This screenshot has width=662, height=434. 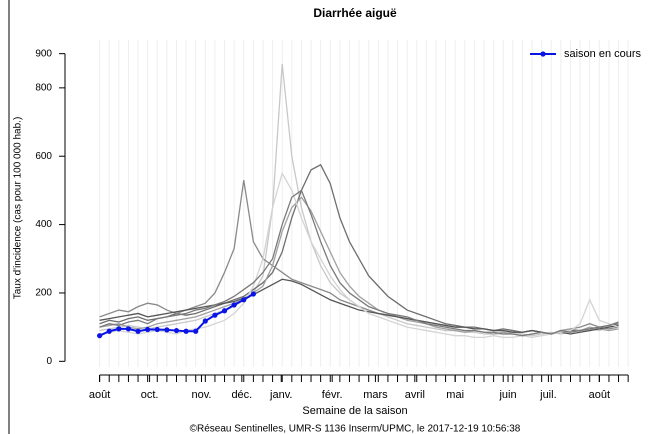 I want to click on x-tick-label: oct., so click(x=150, y=395).